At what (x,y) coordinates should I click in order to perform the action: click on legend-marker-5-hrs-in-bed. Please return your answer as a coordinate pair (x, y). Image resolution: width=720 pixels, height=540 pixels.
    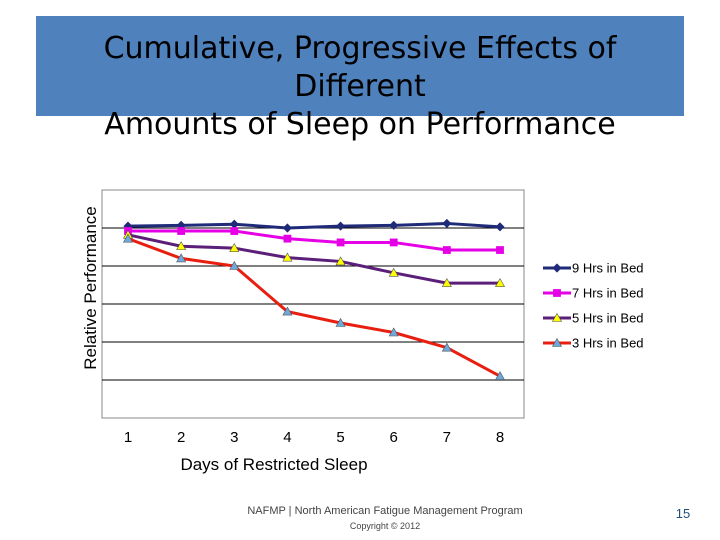
    Looking at the image, I should click on (557, 317).